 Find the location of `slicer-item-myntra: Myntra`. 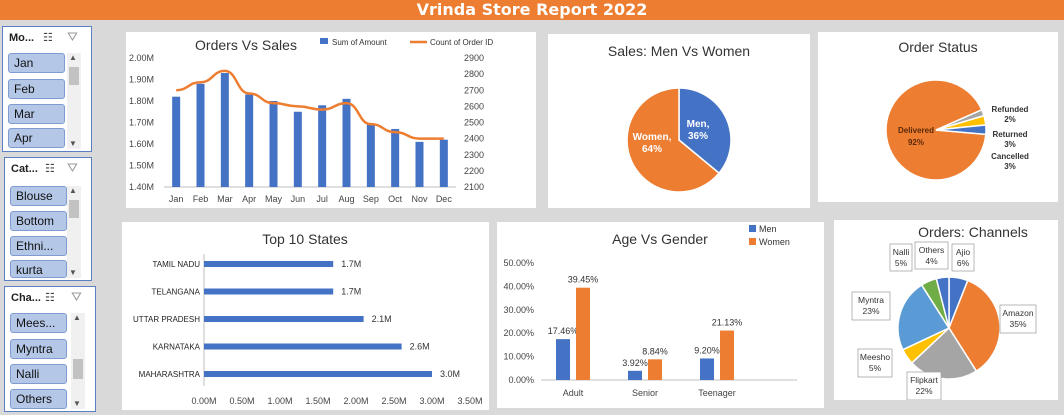

slicer-item-myntra: Myntra is located at coordinates (38, 349).